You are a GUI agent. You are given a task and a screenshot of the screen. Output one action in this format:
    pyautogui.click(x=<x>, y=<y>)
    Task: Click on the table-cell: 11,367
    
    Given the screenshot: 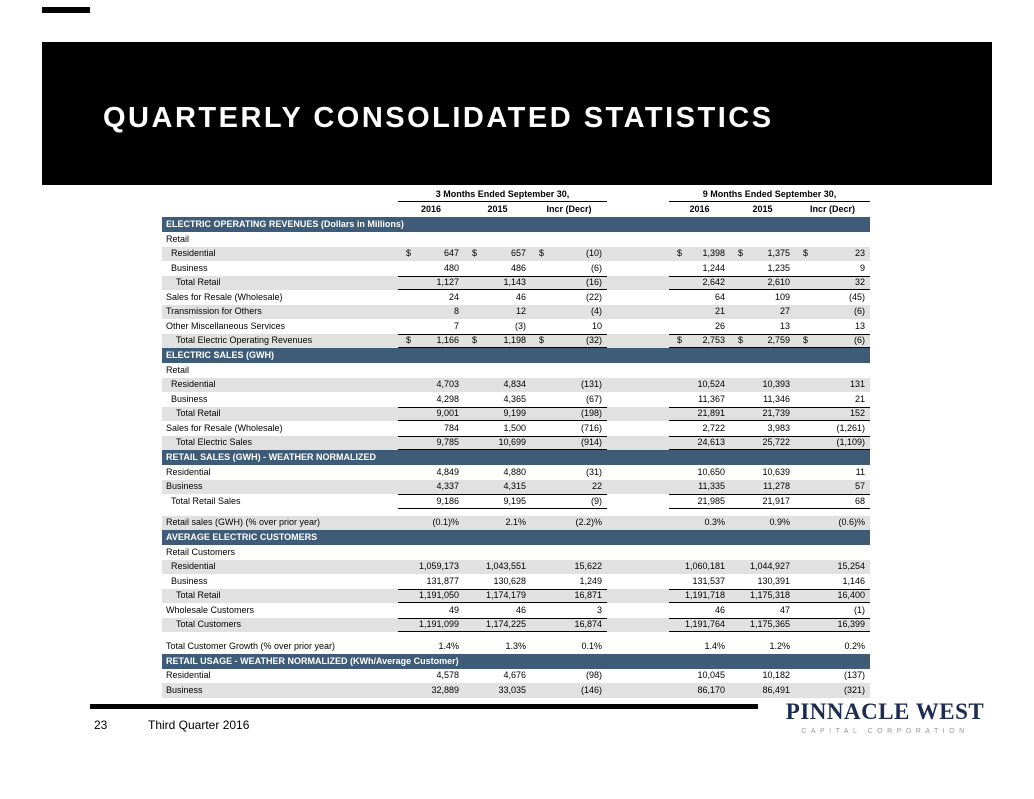 What is the action you would take?
    pyautogui.click(x=699, y=399)
    